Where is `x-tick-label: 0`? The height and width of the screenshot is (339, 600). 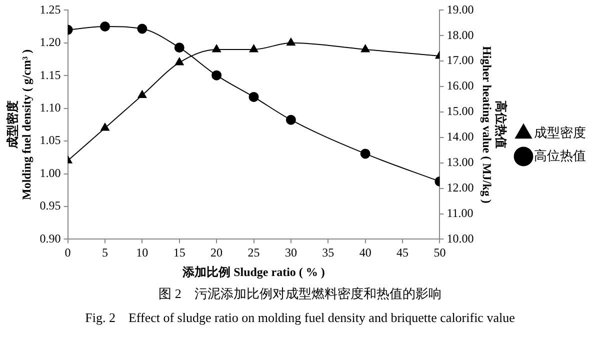
x-tick-label: 0 is located at coordinates (67, 253).